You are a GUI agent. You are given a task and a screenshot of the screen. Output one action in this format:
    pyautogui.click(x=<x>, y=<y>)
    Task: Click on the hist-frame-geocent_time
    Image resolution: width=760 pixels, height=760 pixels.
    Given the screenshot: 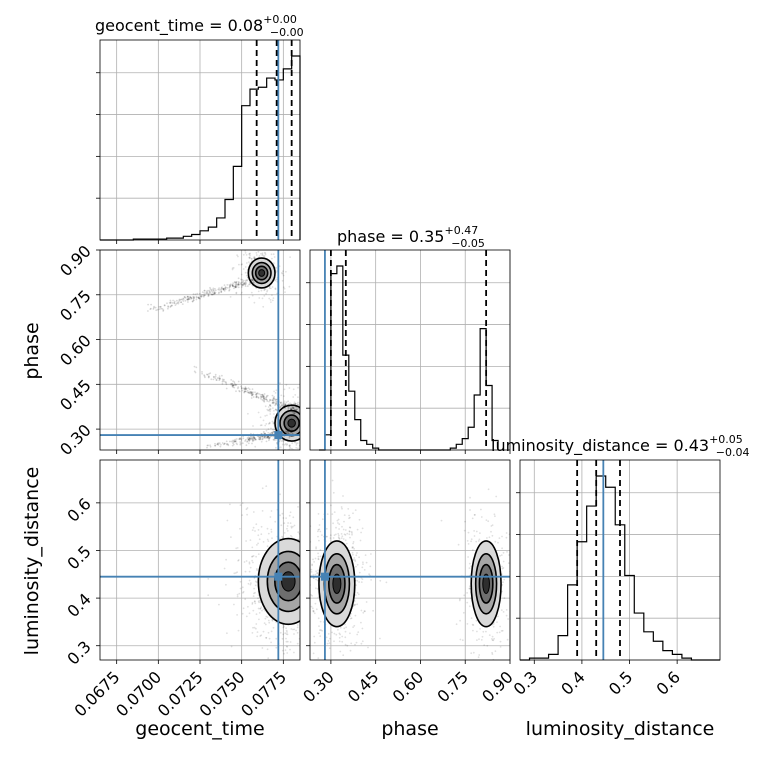 What is the action you would take?
    pyautogui.click(x=200, y=140)
    